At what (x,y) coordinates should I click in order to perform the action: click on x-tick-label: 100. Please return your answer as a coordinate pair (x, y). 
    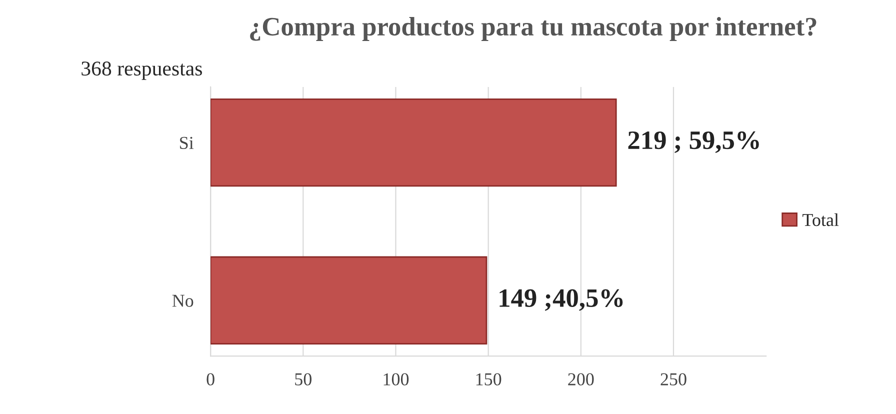
    Looking at the image, I should click on (396, 379).